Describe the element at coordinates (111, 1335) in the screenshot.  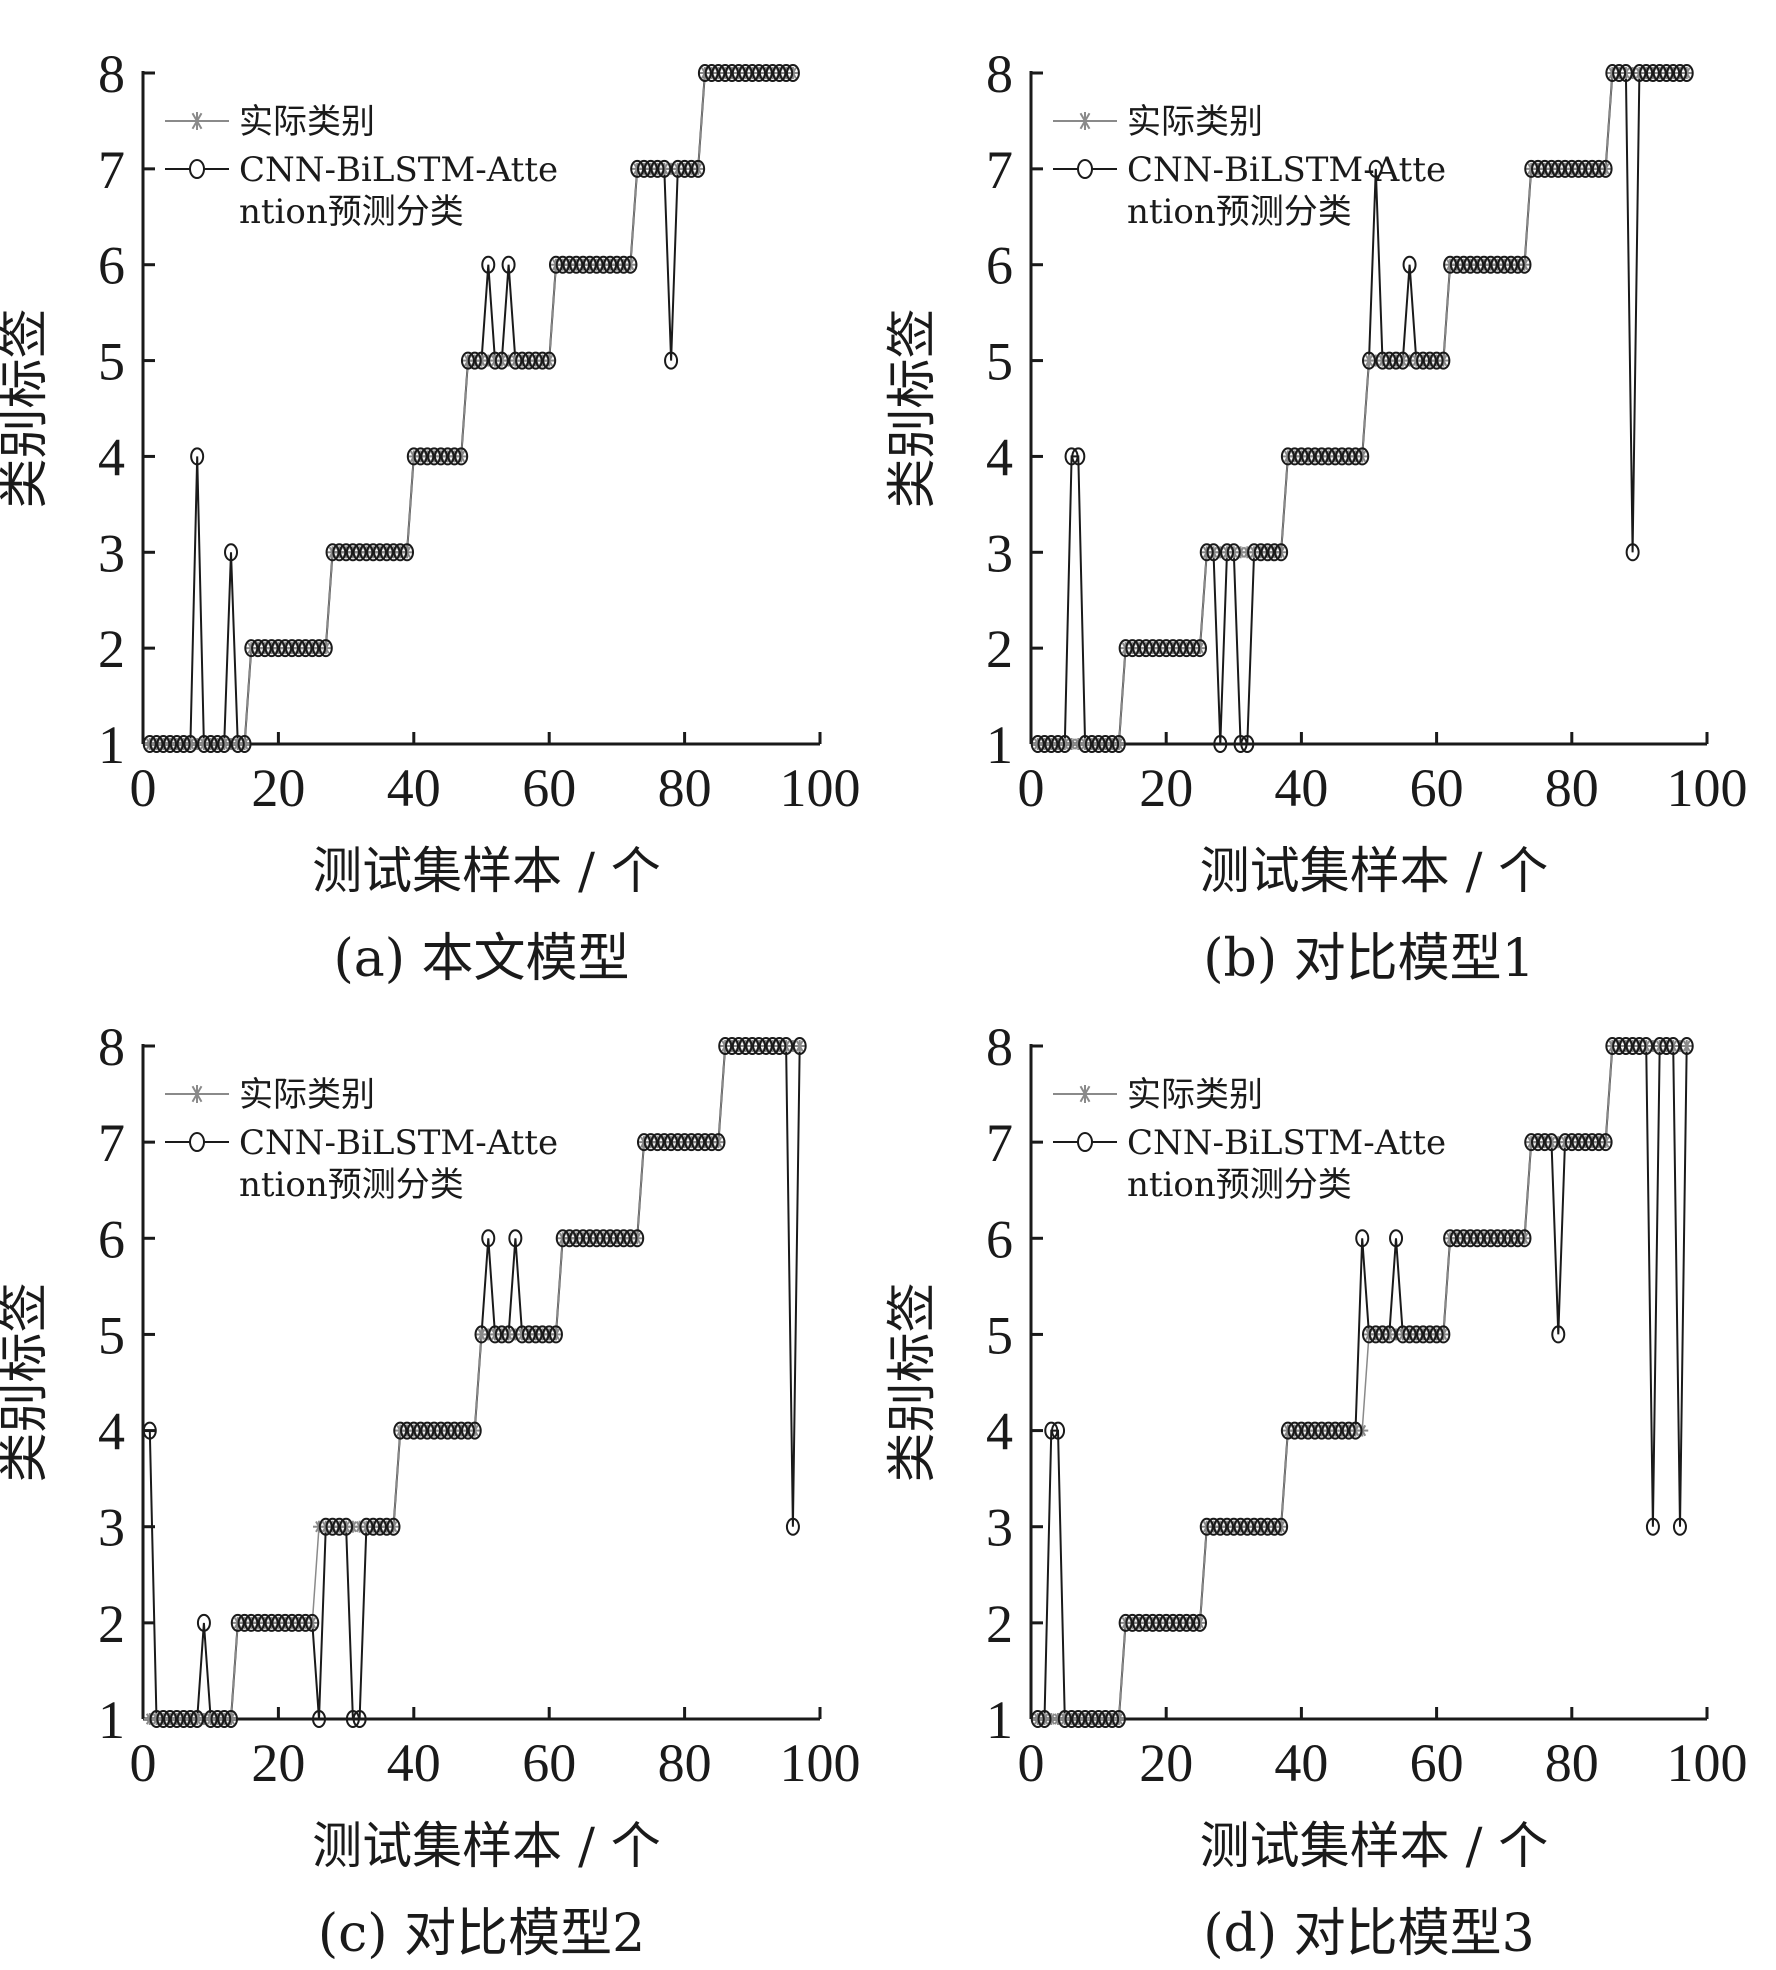
I see `y-tick-label: 5` at that location.